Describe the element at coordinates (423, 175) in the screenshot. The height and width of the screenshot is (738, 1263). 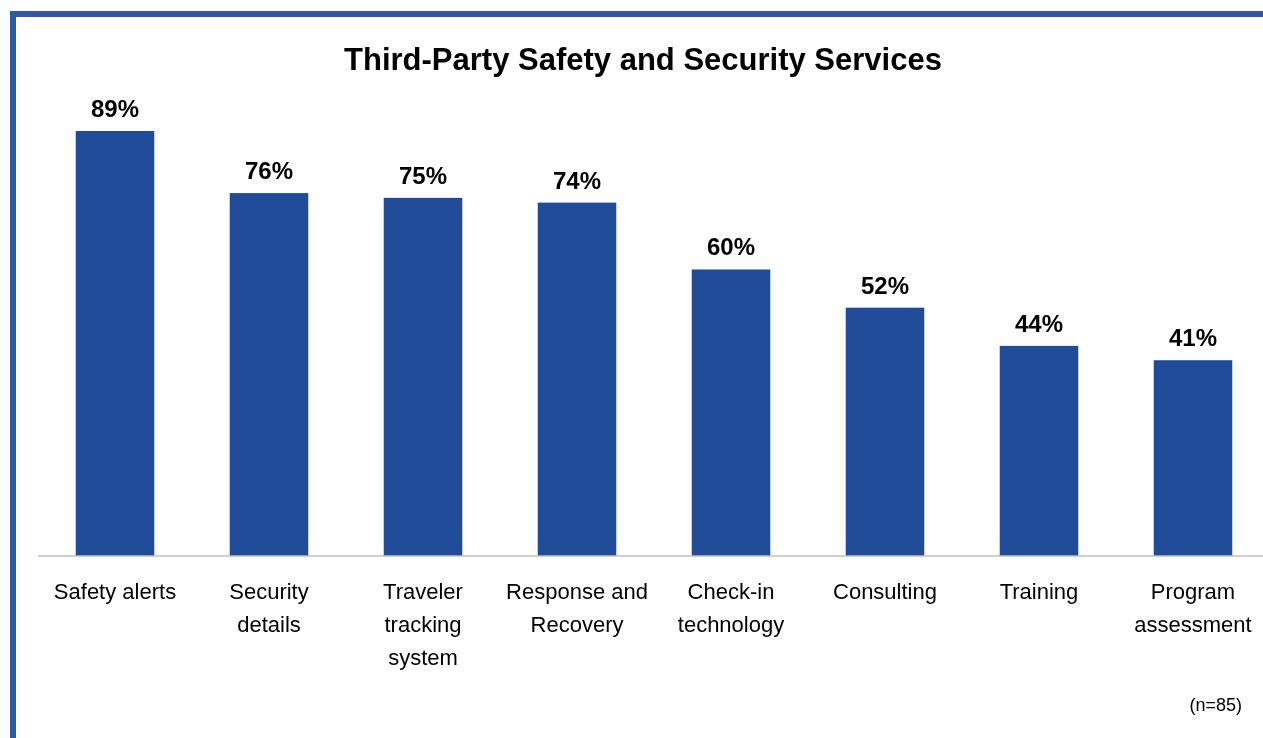
I see `data-label: 75%` at that location.